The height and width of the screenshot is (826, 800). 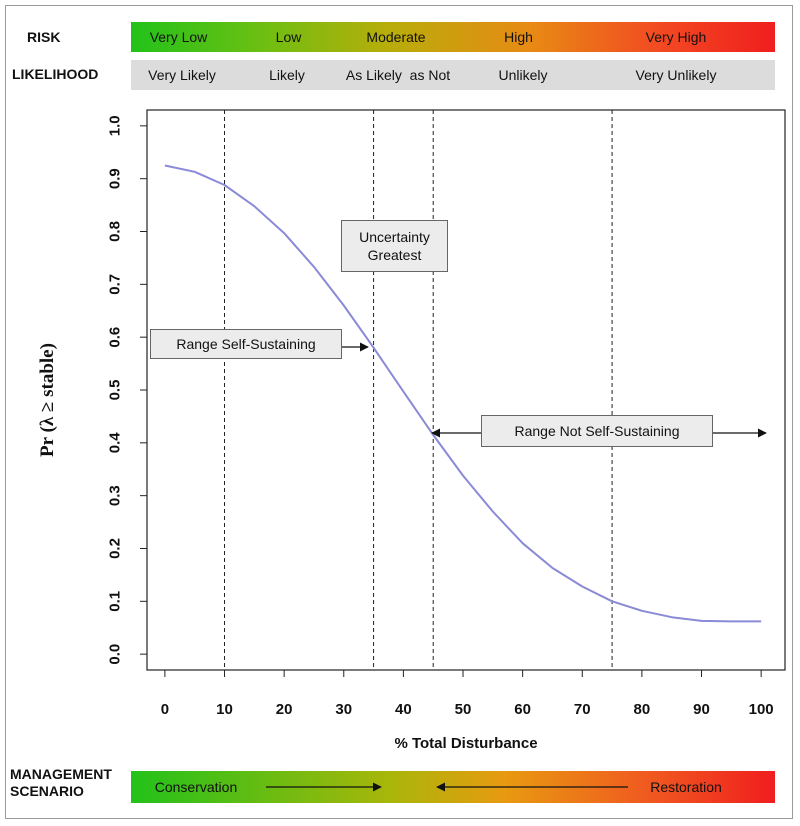 I want to click on likelihood-label: LIKELIHOOD, so click(x=55, y=74).